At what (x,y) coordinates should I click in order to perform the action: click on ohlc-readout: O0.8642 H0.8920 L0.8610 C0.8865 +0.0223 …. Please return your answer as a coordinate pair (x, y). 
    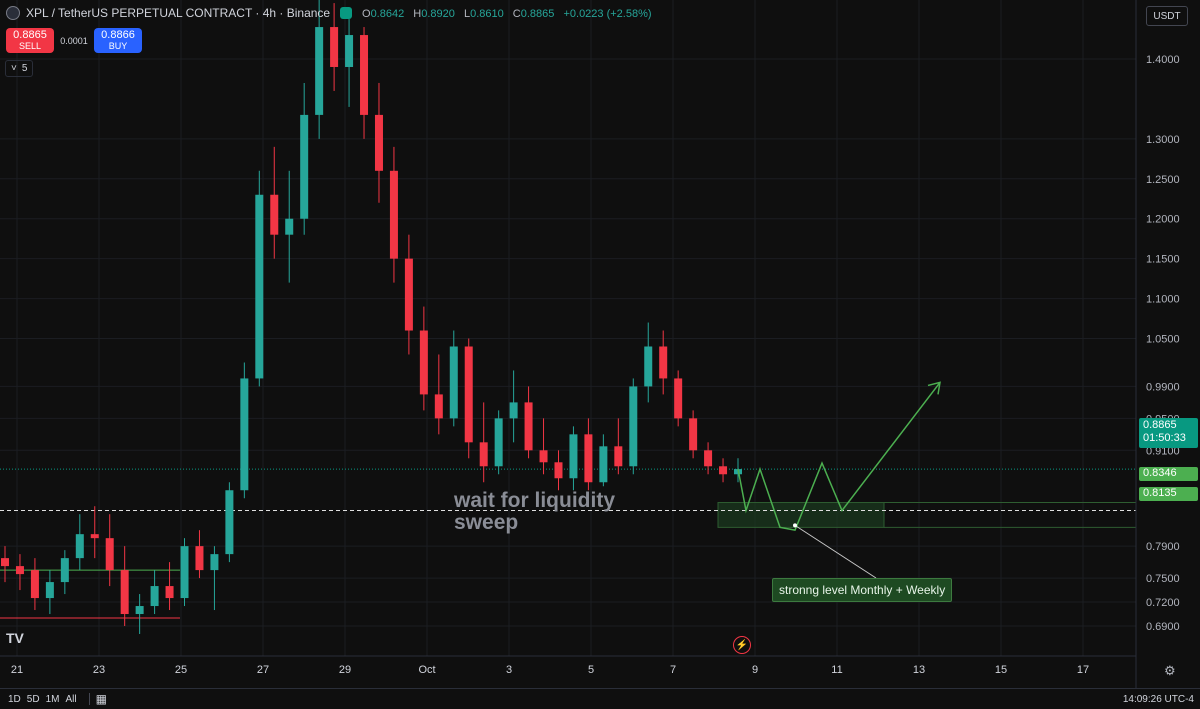
    Looking at the image, I should click on (510, 14).